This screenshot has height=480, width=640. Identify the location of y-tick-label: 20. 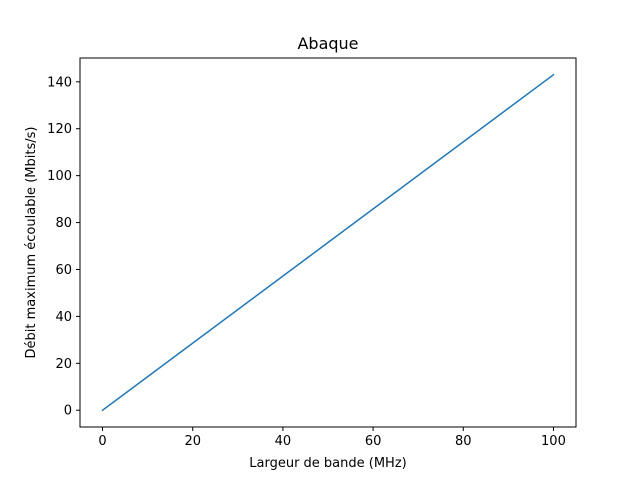
(63, 364).